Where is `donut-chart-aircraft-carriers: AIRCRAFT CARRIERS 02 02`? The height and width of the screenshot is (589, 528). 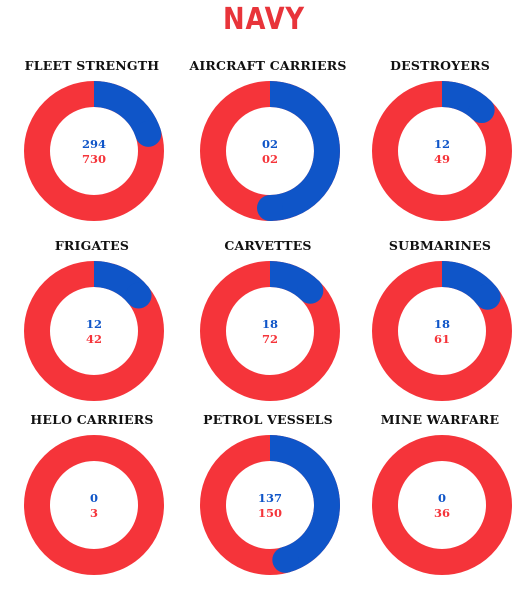 donut-chart-aircraft-carriers: AIRCRAFT CARRIERS 02 02 is located at coordinates (268, 144).